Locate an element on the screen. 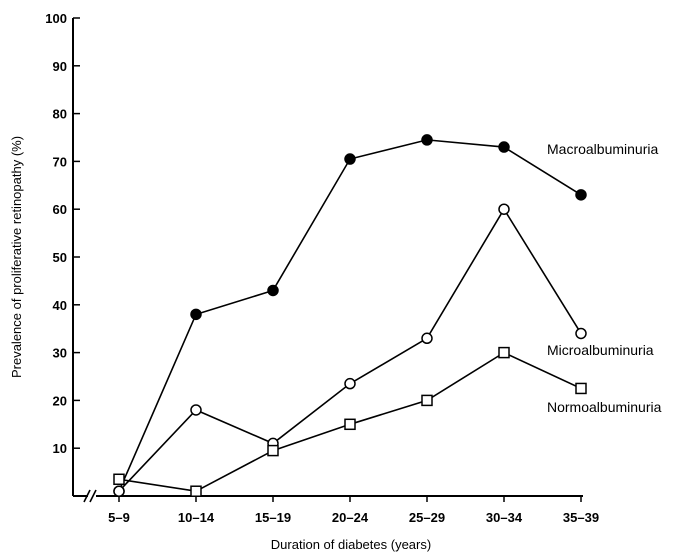  normoalbuminuria-label: Normoalbuminuria is located at coordinates (604, 407).